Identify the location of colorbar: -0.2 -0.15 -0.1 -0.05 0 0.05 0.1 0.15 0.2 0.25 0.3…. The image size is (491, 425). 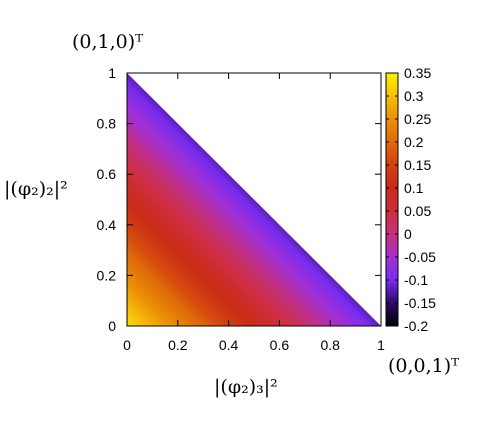
(410, 199).